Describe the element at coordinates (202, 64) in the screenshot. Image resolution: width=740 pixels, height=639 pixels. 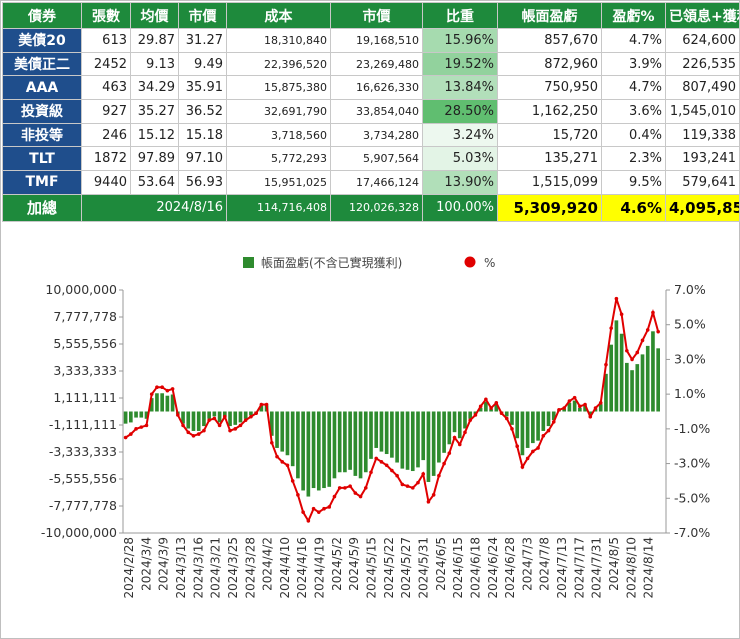
I see `price-cell: 9.49` at that location.